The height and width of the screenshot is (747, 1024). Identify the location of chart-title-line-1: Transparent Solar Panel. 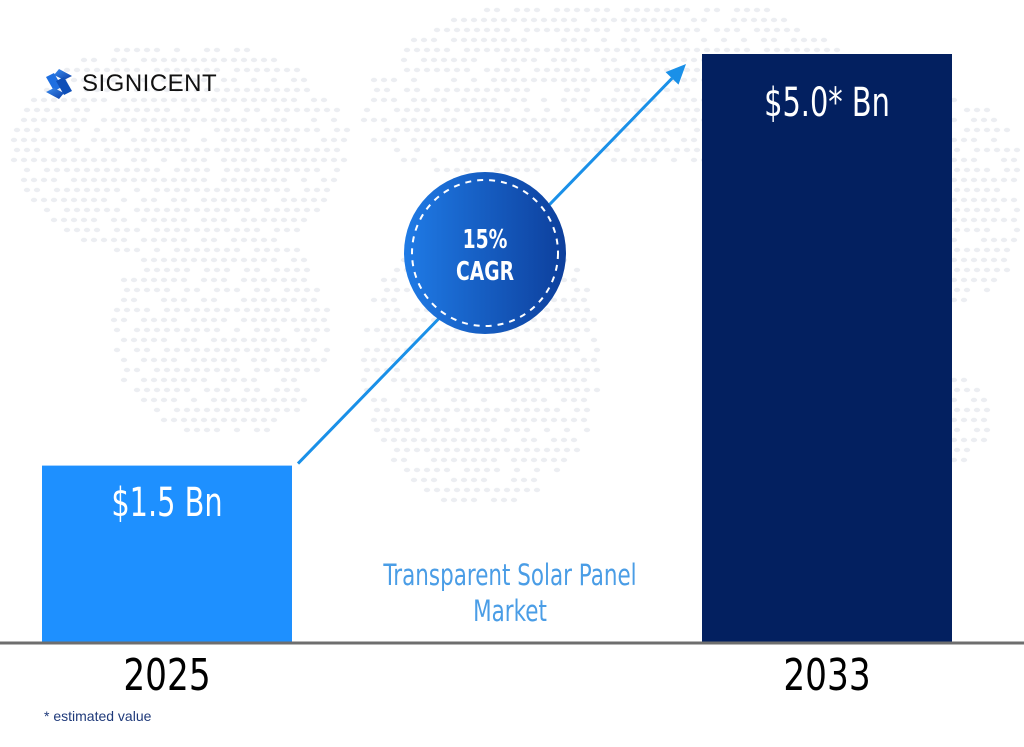
(510, 575).